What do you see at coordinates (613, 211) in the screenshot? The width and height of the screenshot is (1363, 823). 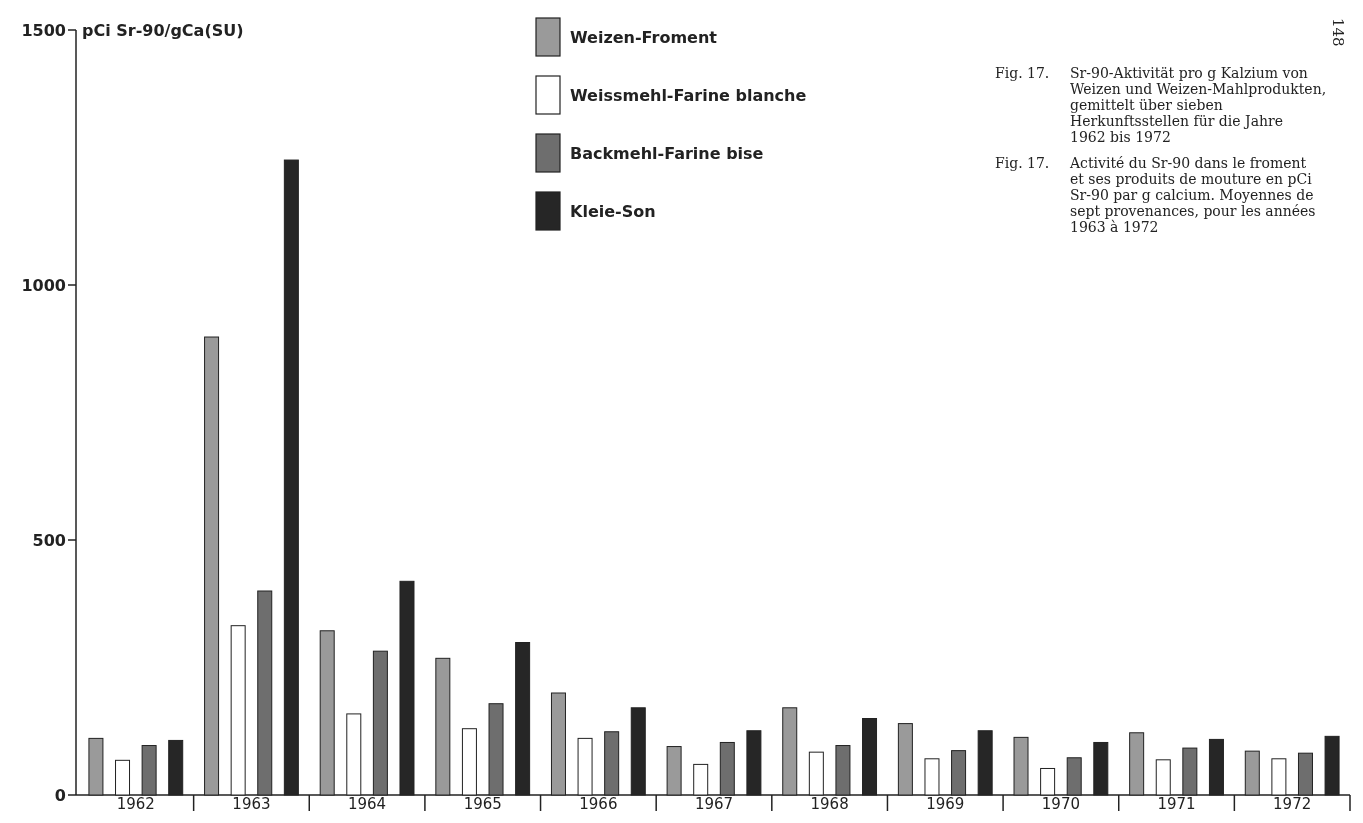 I see `legend-label: Kleie-Son` at bounding box center [613, 211].